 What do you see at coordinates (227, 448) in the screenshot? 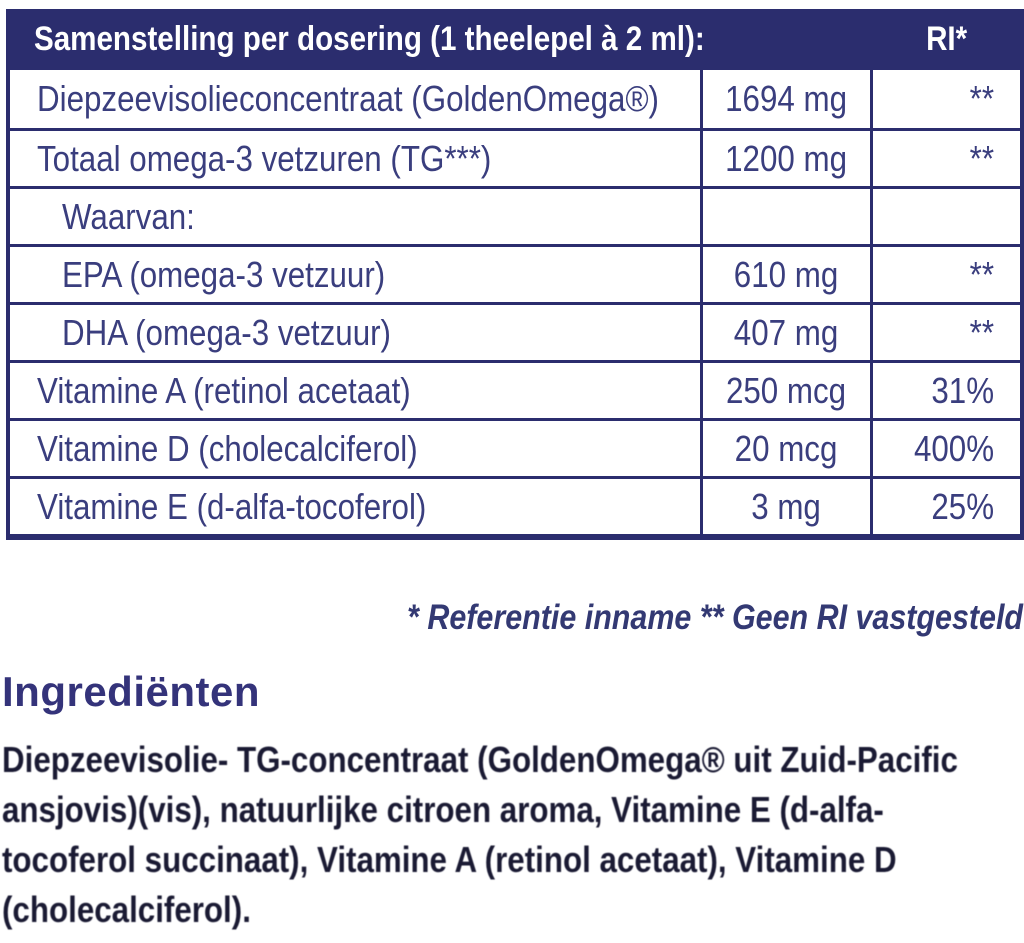
I see `nutrient-name: Vitamine D (cholecalciferol)` at bounding box center [227, 448].